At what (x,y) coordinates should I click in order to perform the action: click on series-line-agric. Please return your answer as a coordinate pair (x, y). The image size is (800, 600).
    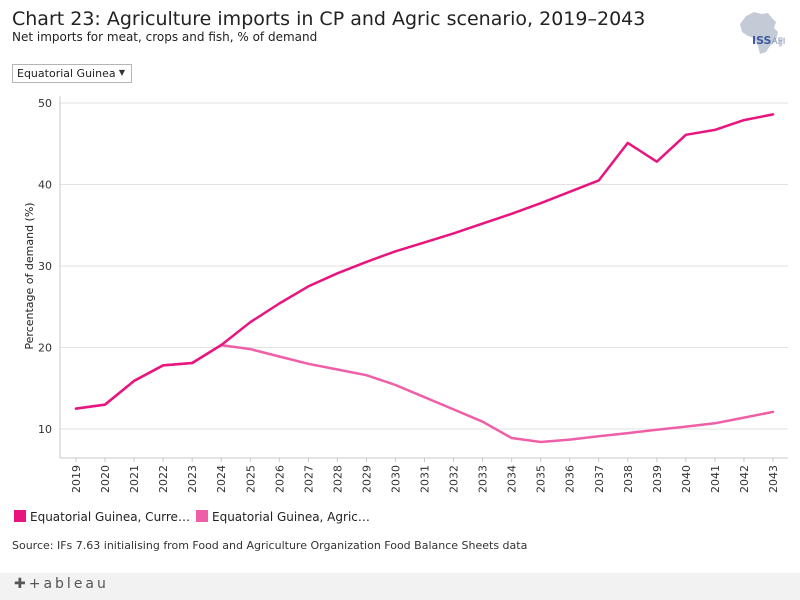
    Looking at the image, I should click on (424, 393).